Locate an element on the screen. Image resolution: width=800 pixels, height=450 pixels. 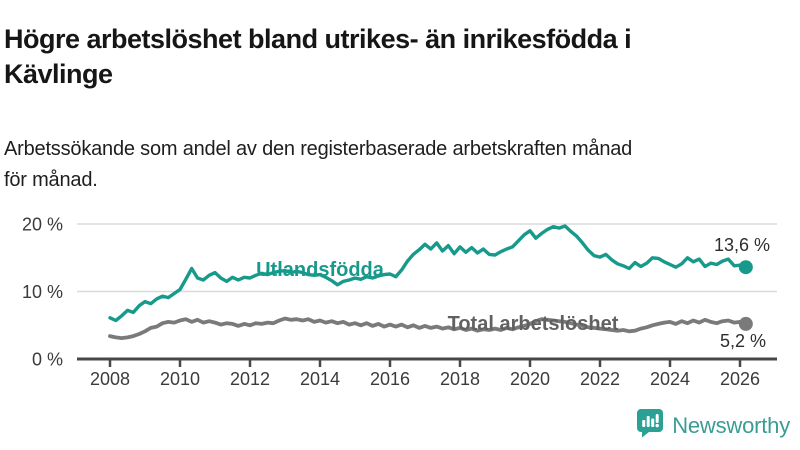
y-tick-label: 10 % is located at coordinates (42, 292).